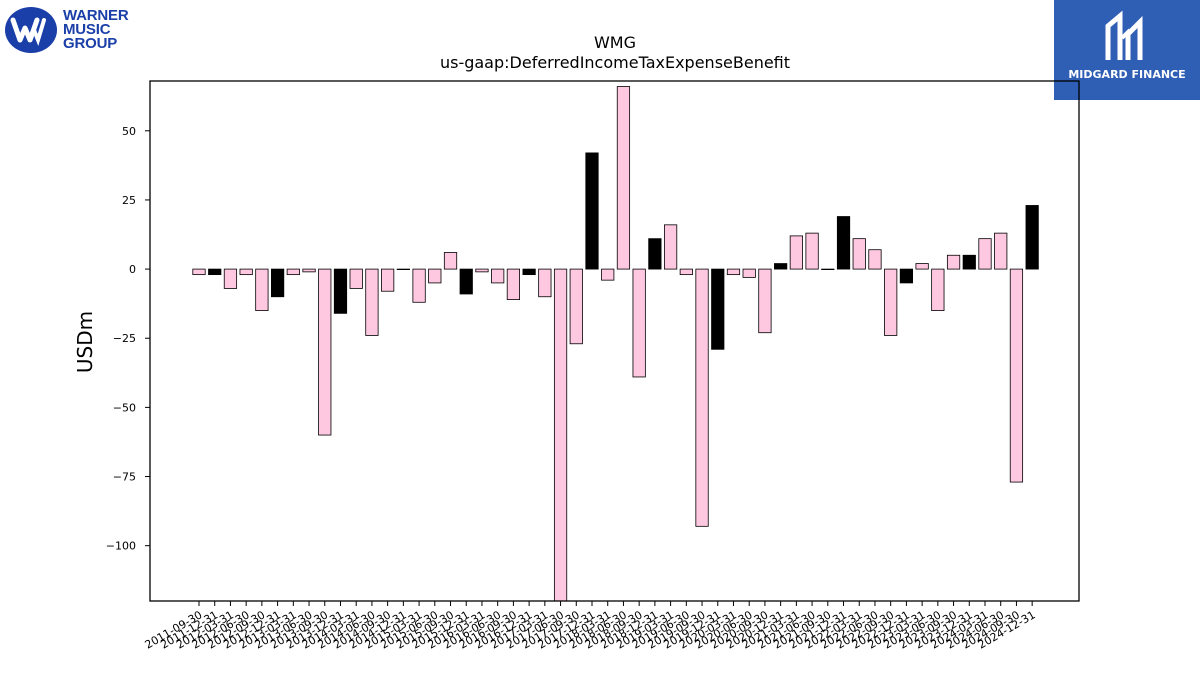  I want to click on y-tick-label: 25, so click(129, 200).